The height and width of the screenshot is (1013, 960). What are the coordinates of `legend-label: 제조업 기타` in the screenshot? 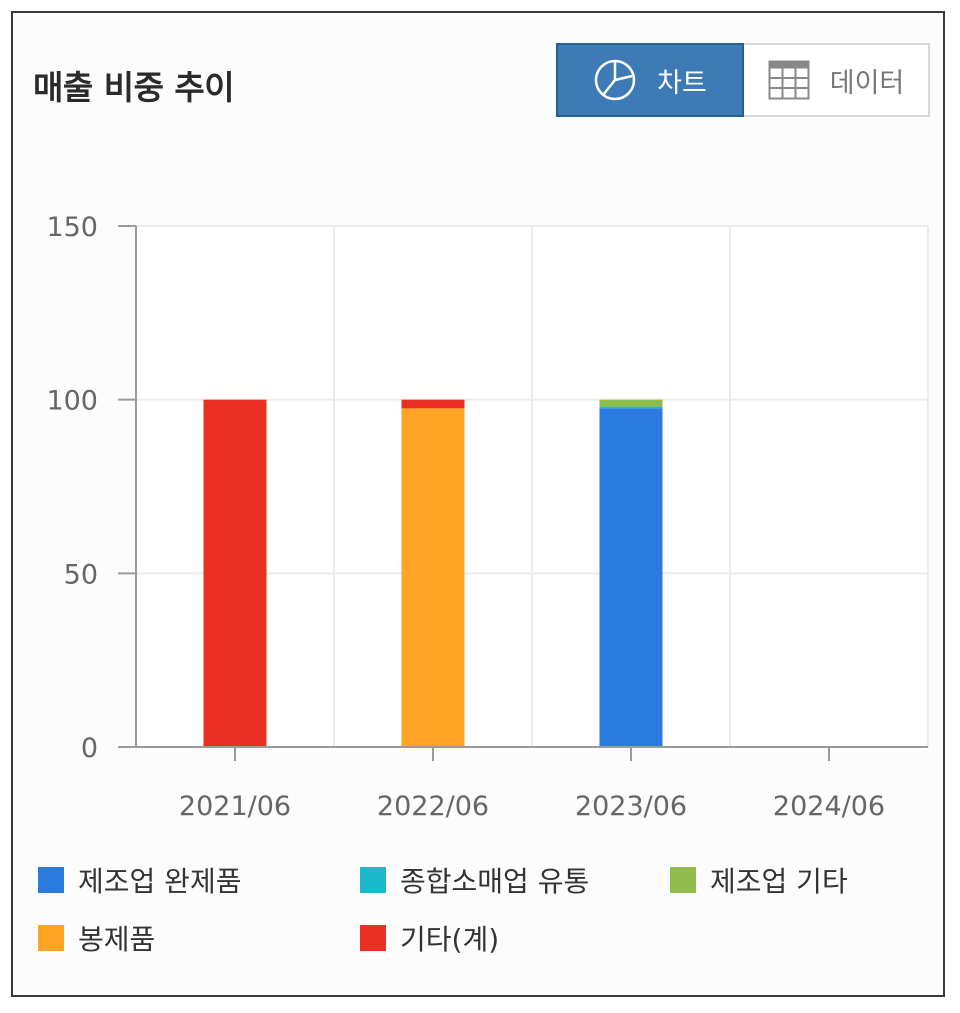 It's located at (779, 881).